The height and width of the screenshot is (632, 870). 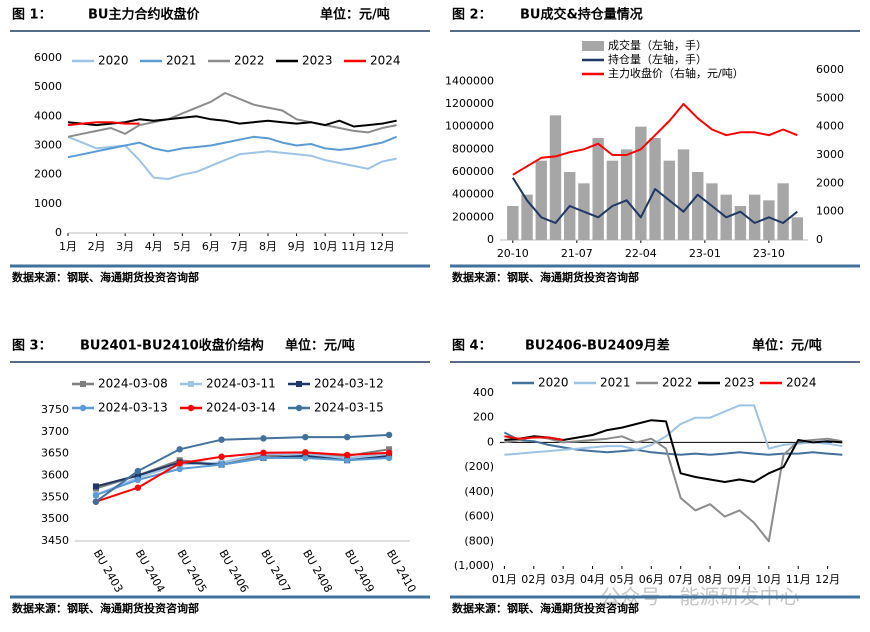 I want to click on x-tick-label: 1月, so click(x=68, y=246).